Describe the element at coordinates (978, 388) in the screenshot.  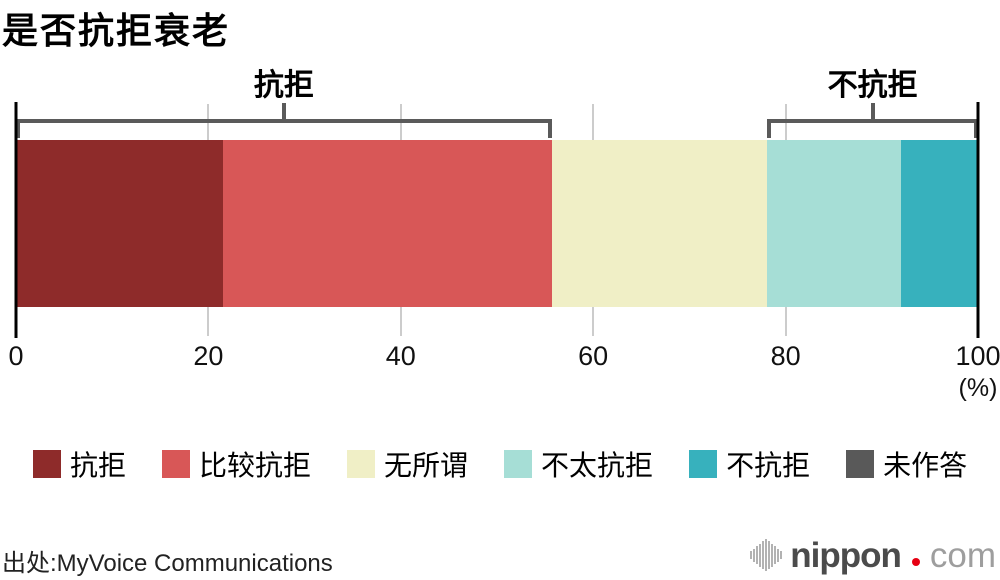
I see `percent-unit-label: (%)` at that location.